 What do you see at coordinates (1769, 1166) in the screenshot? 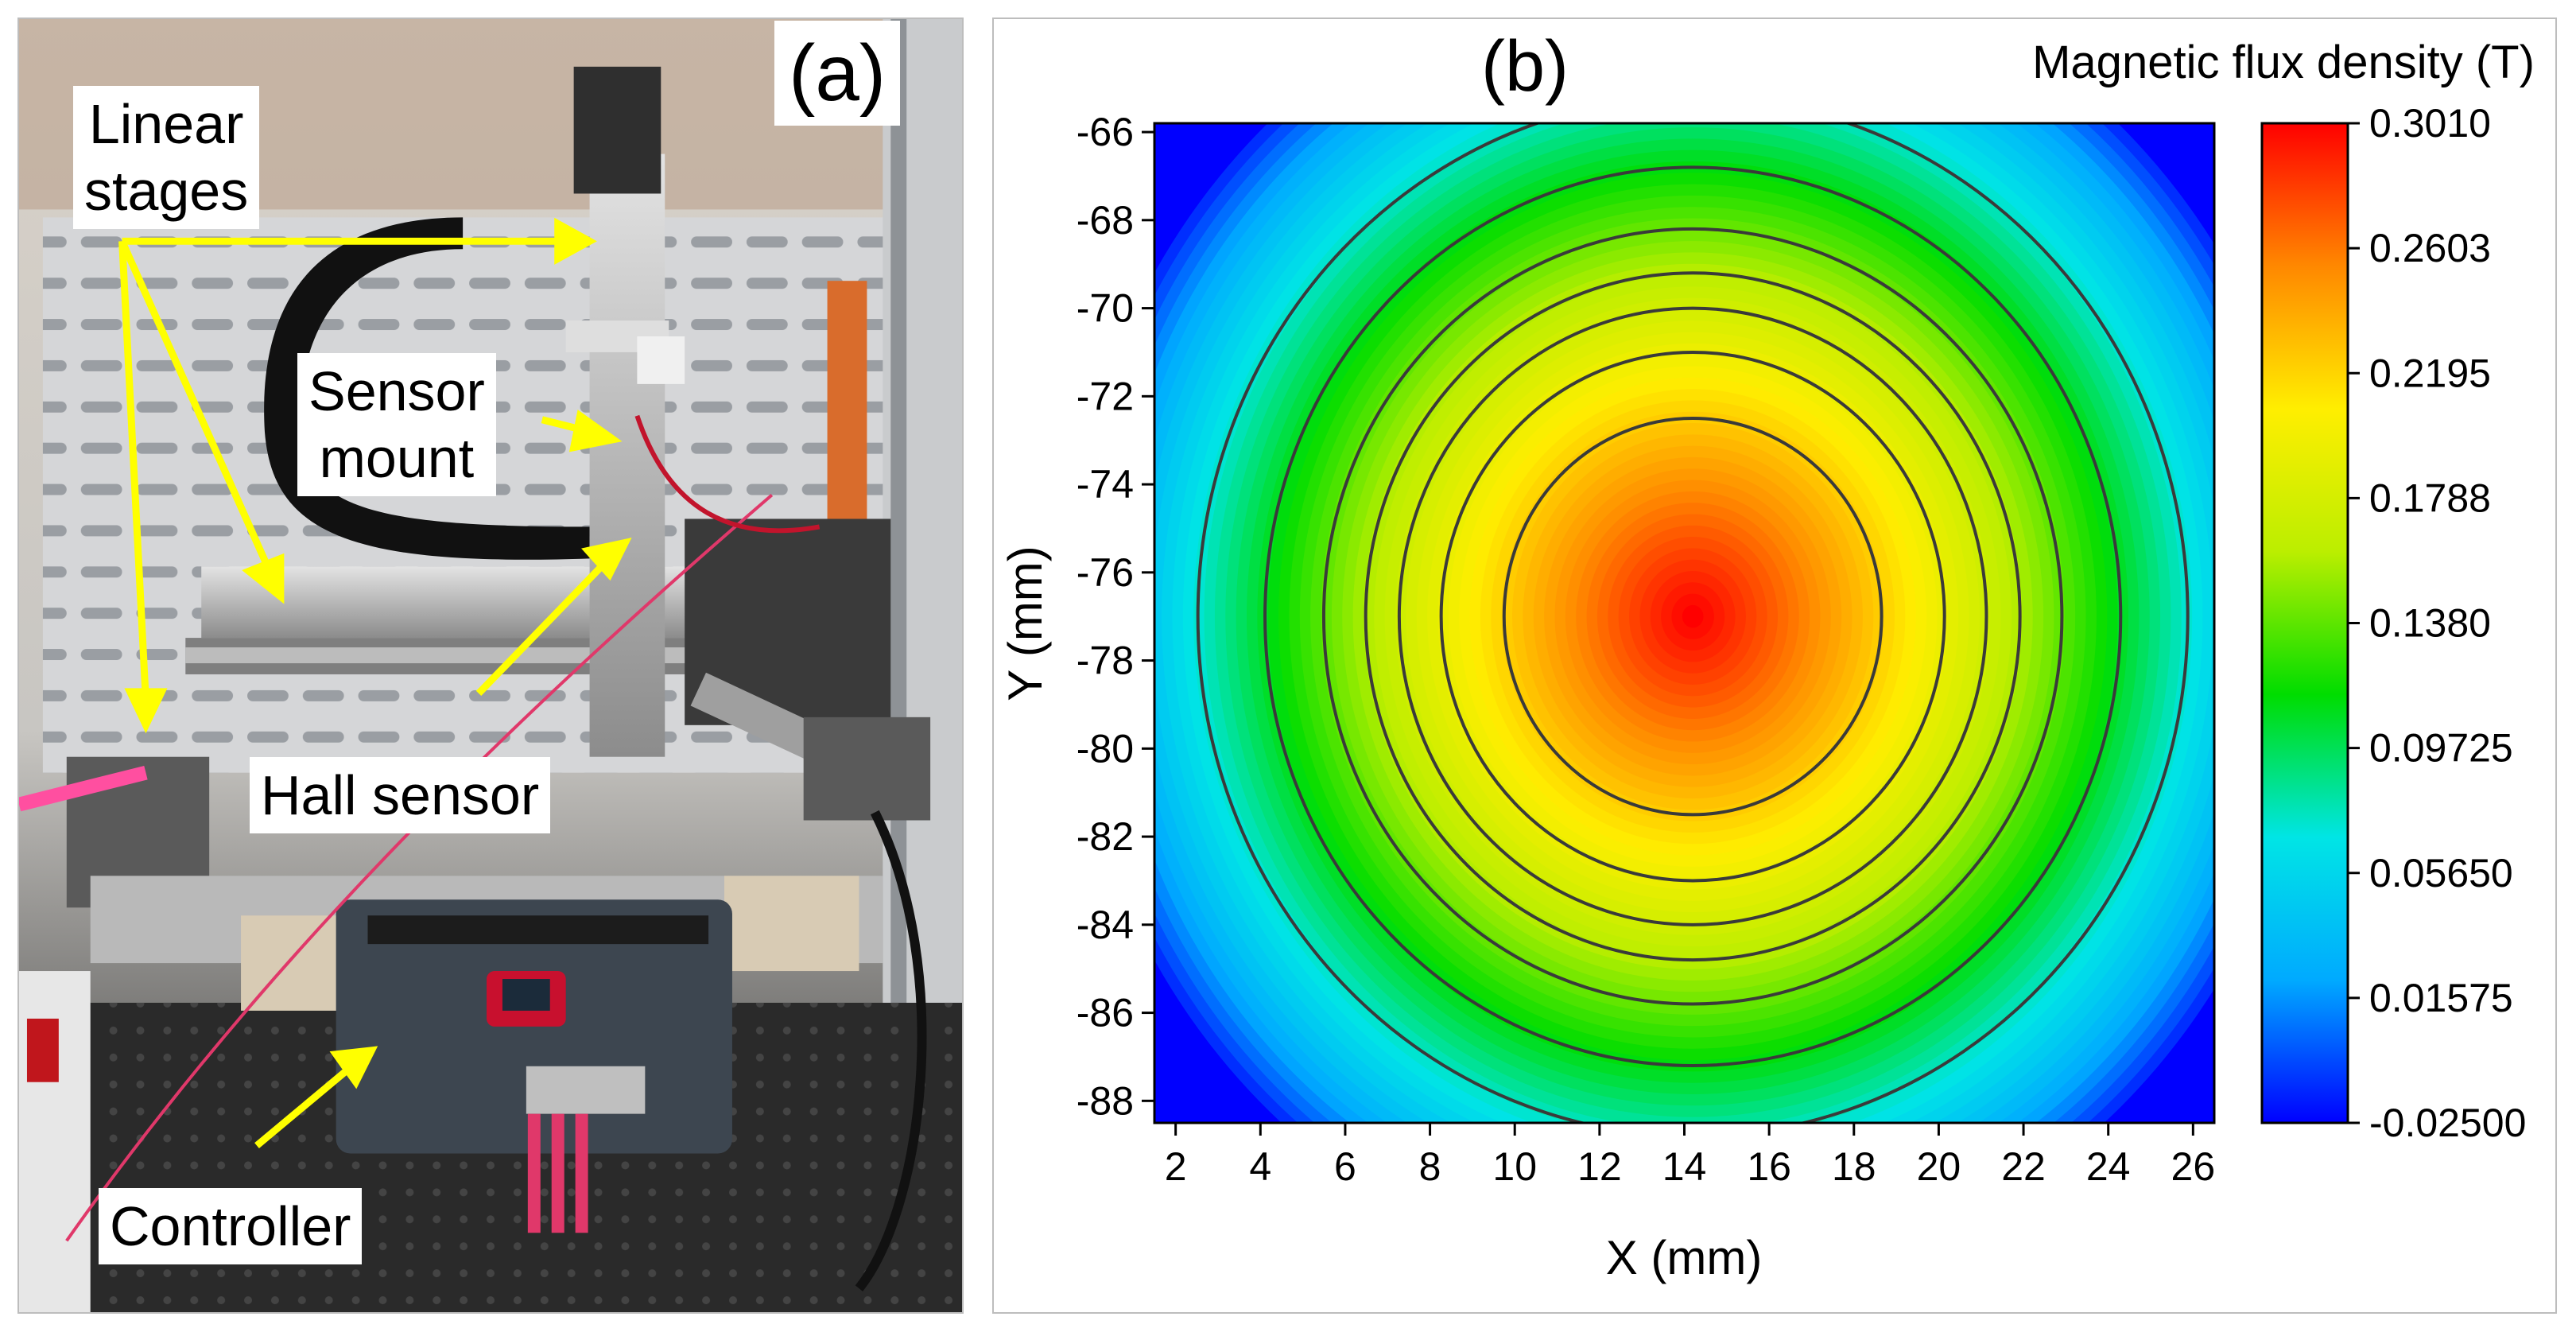
I see `x-tick-label: 16` at bounding box center [1769, 1166].